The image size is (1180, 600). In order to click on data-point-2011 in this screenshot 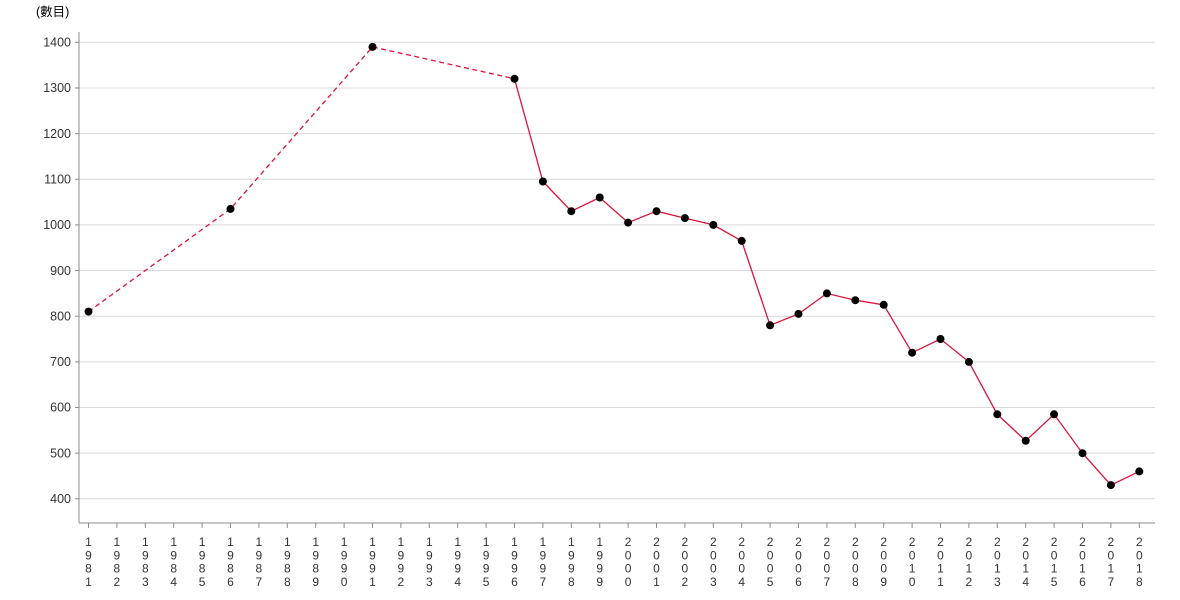, I will do `click(940, 339)`.